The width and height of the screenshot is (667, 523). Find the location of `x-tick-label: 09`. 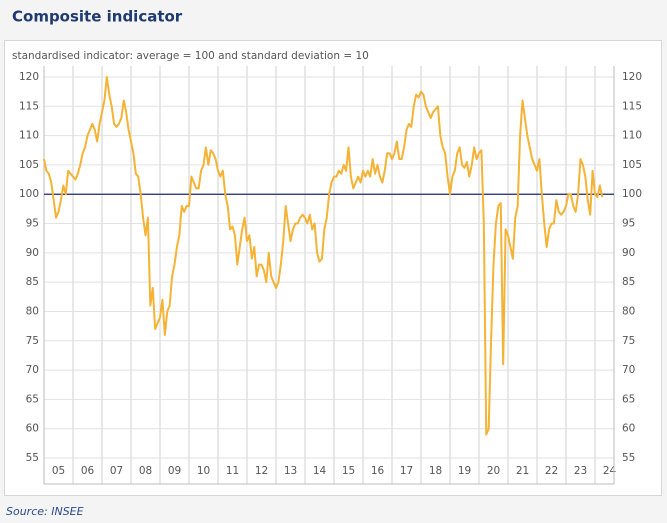

x-tick-label: 09 is located at coordinates (174, 471).